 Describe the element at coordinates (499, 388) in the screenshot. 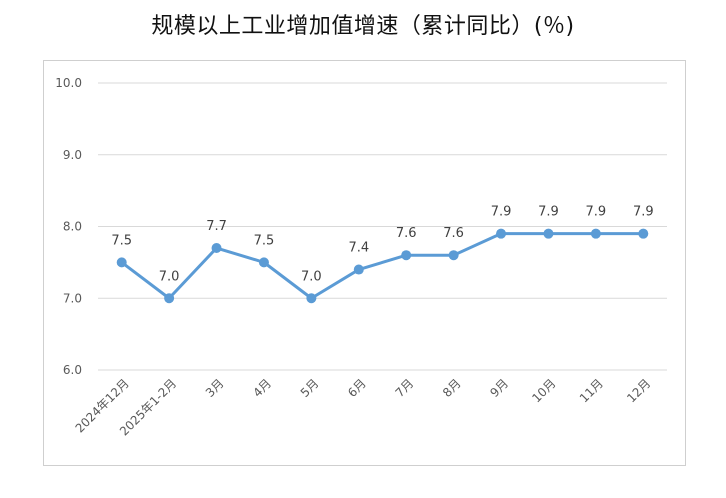

I see `x-tick-label: 9月` at that location.